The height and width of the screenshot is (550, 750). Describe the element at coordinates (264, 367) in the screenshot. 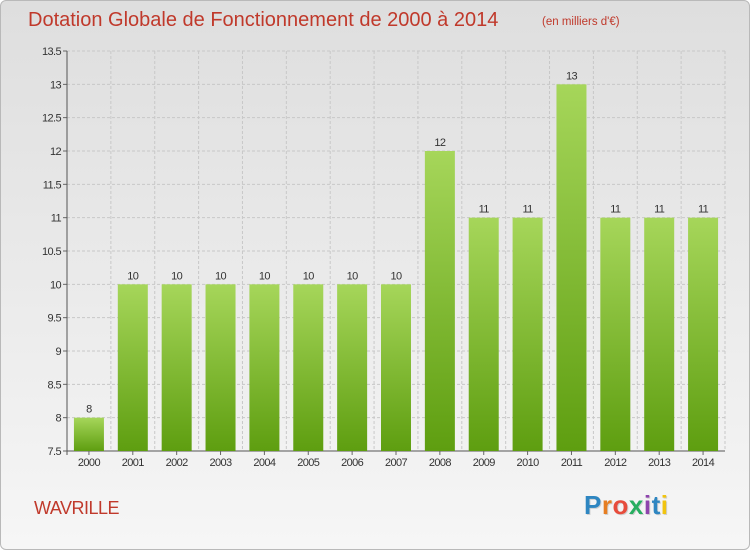

I see `bar-2004` at that location.